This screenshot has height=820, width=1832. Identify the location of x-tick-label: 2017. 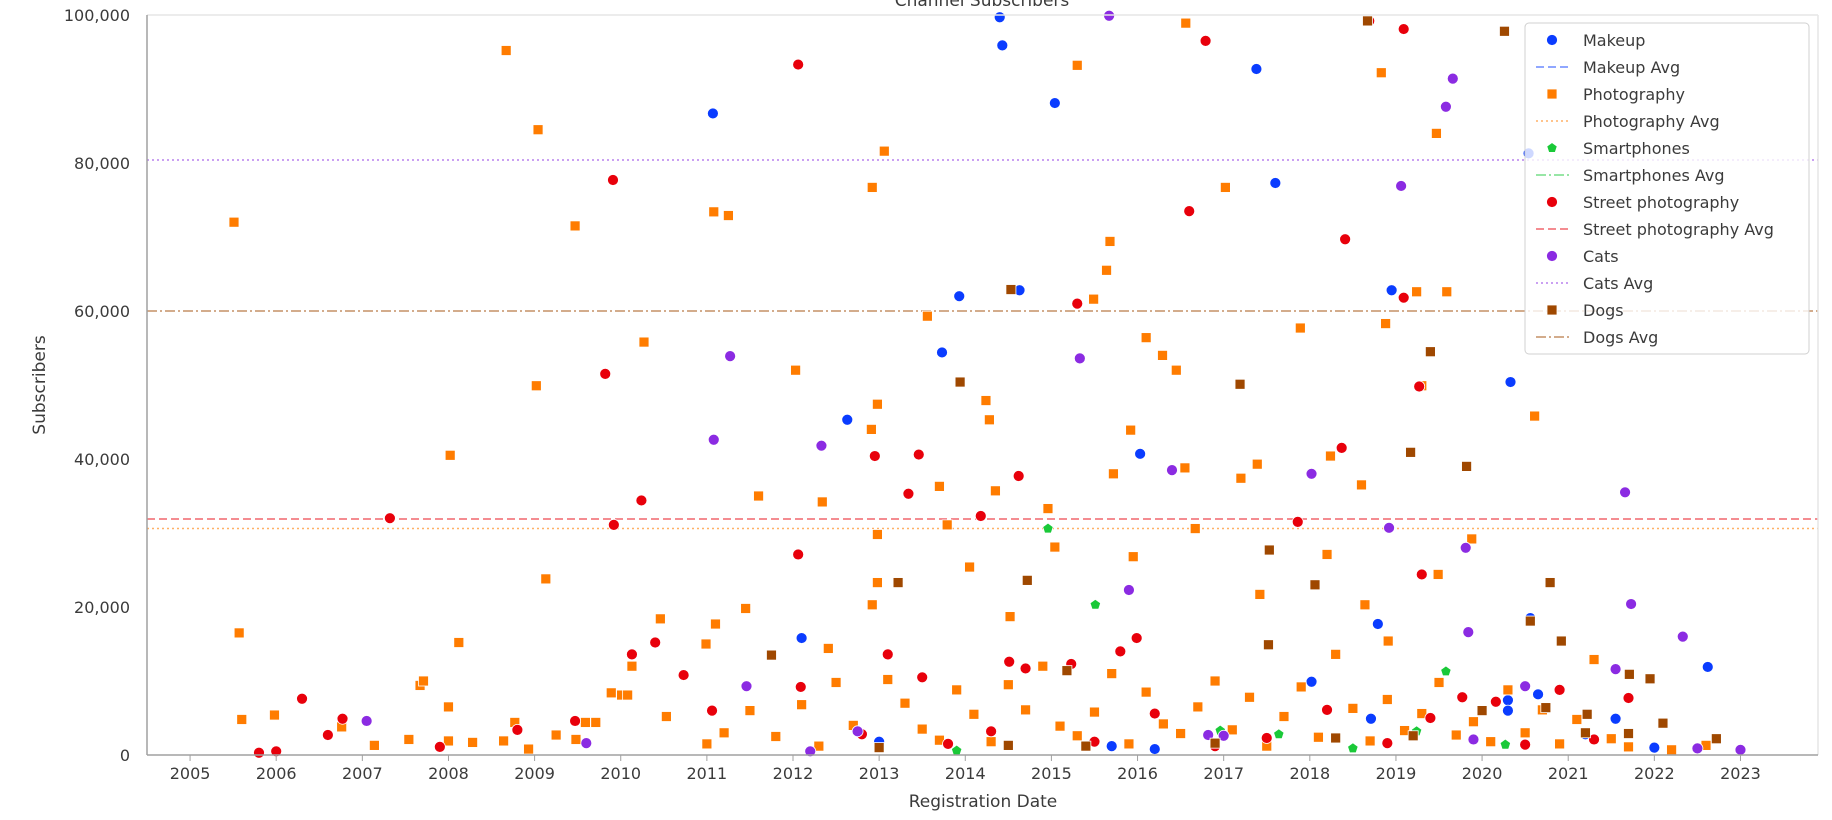
(1223, 773).